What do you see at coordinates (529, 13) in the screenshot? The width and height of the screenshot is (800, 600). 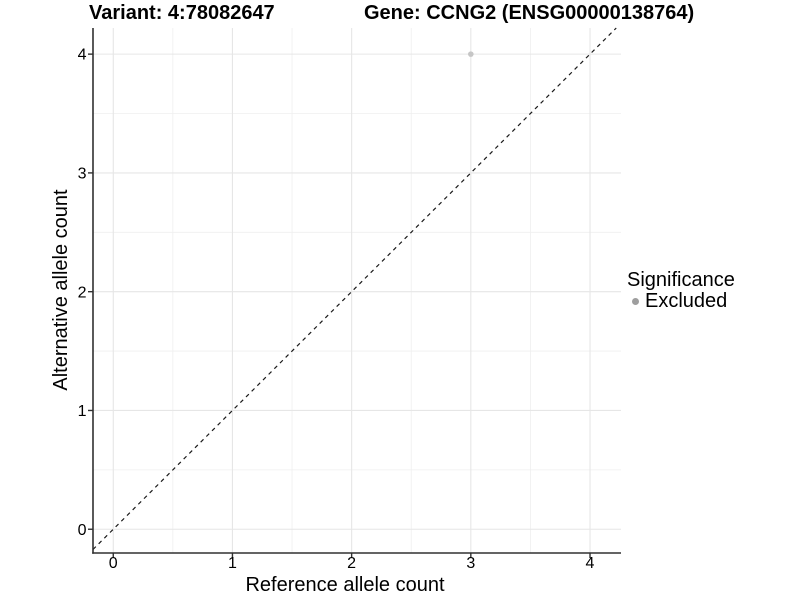 I see `plot-title-gene: Gene: CCNG2 (ENSG00000138764)` at bounding box center [529, 13].